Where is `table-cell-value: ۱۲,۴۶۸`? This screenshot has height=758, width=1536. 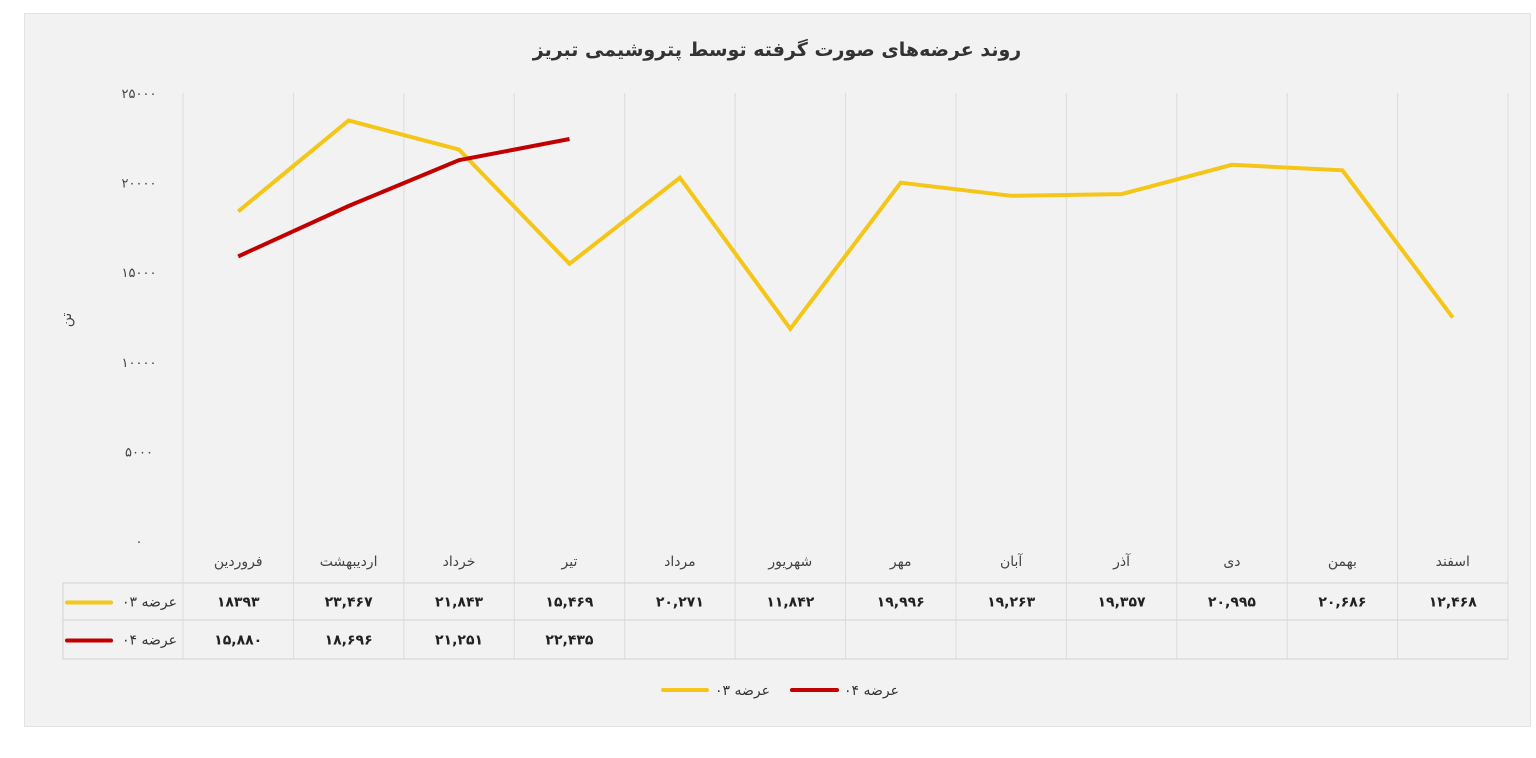
table-cell-value: ۱۲,۴۶۸ is located at coordinates (1453, 603).